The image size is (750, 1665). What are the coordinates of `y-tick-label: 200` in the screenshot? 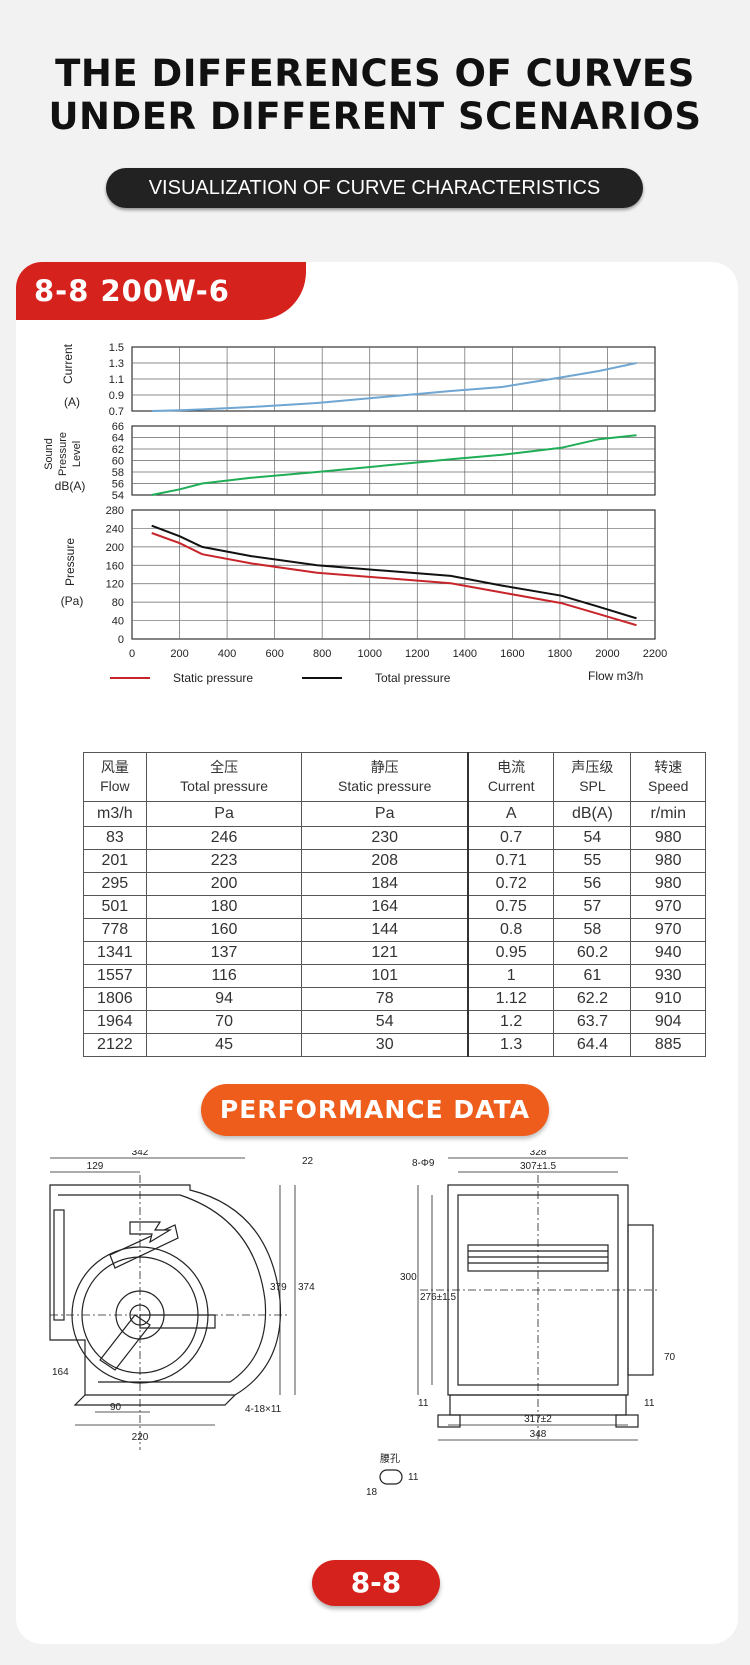 It's located at (115, 548).